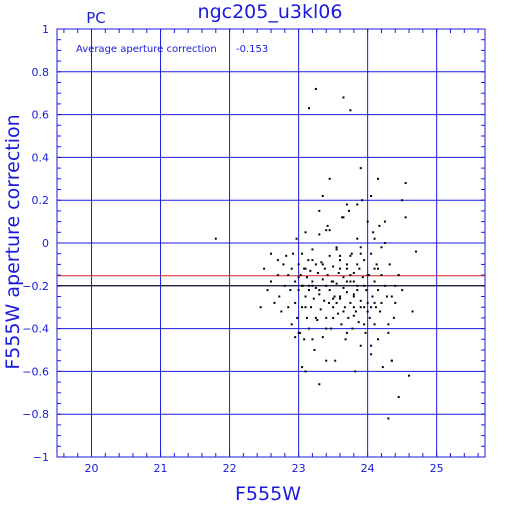 This screenshot has height=512, width=512. What do you see at coordinates (41, 200) in the screenshot?
I see `y-tick-label: 0.2` at bounding box center [41, 200].